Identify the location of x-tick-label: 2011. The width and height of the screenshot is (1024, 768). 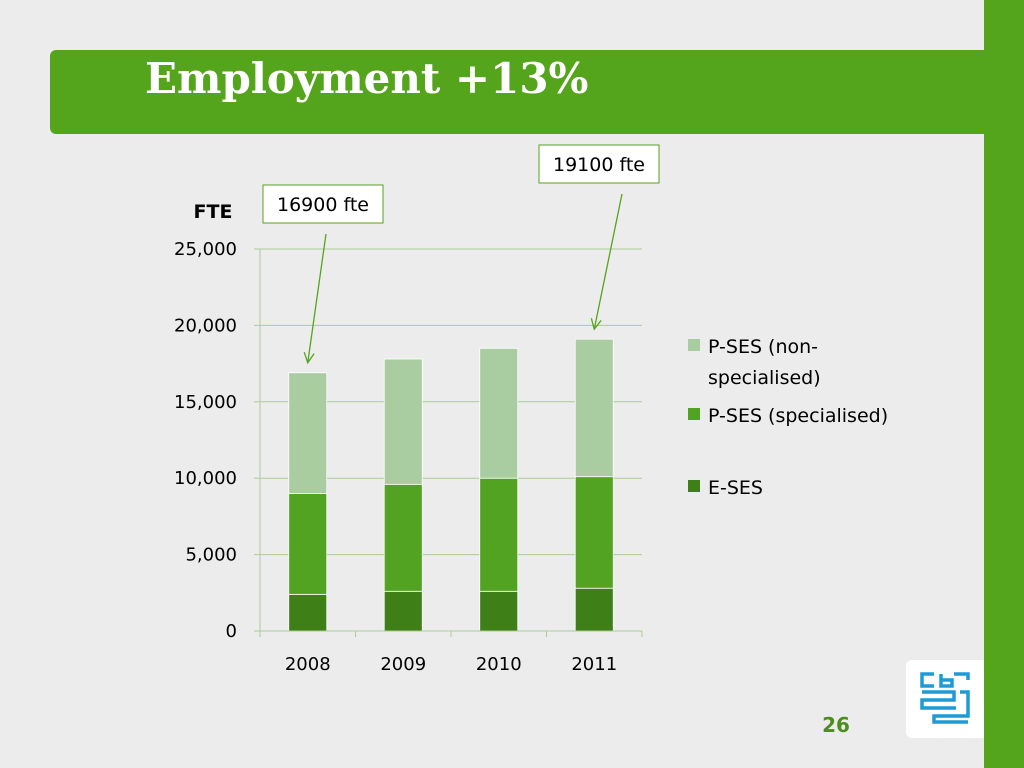
(594, 664).